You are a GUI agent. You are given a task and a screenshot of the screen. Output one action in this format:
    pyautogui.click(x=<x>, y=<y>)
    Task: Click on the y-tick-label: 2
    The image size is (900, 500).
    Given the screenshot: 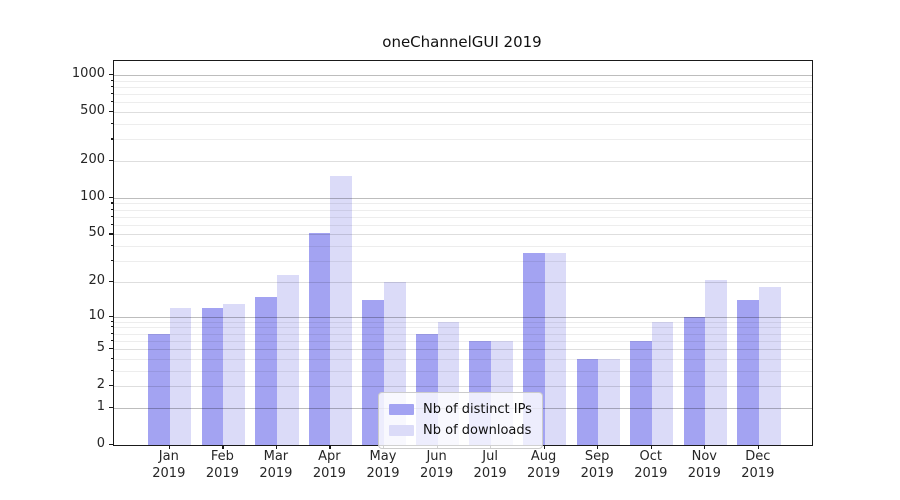 What is the action you would take?
    pyautogui.click(x=100, y=385)
    